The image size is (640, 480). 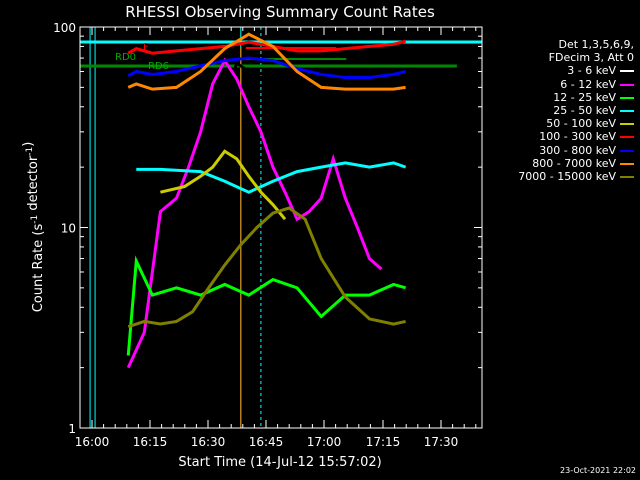 What do you see at coordinates (150, 442) in the screenshot?
I see `x-tick-label-1: 16:15` at bounding box center [150, 442].